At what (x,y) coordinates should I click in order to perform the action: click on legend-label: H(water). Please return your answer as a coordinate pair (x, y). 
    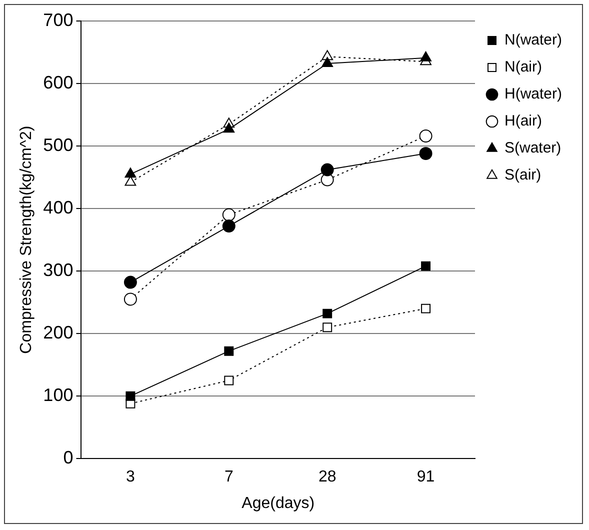
    Looking at the image, I should click on (533, 94).